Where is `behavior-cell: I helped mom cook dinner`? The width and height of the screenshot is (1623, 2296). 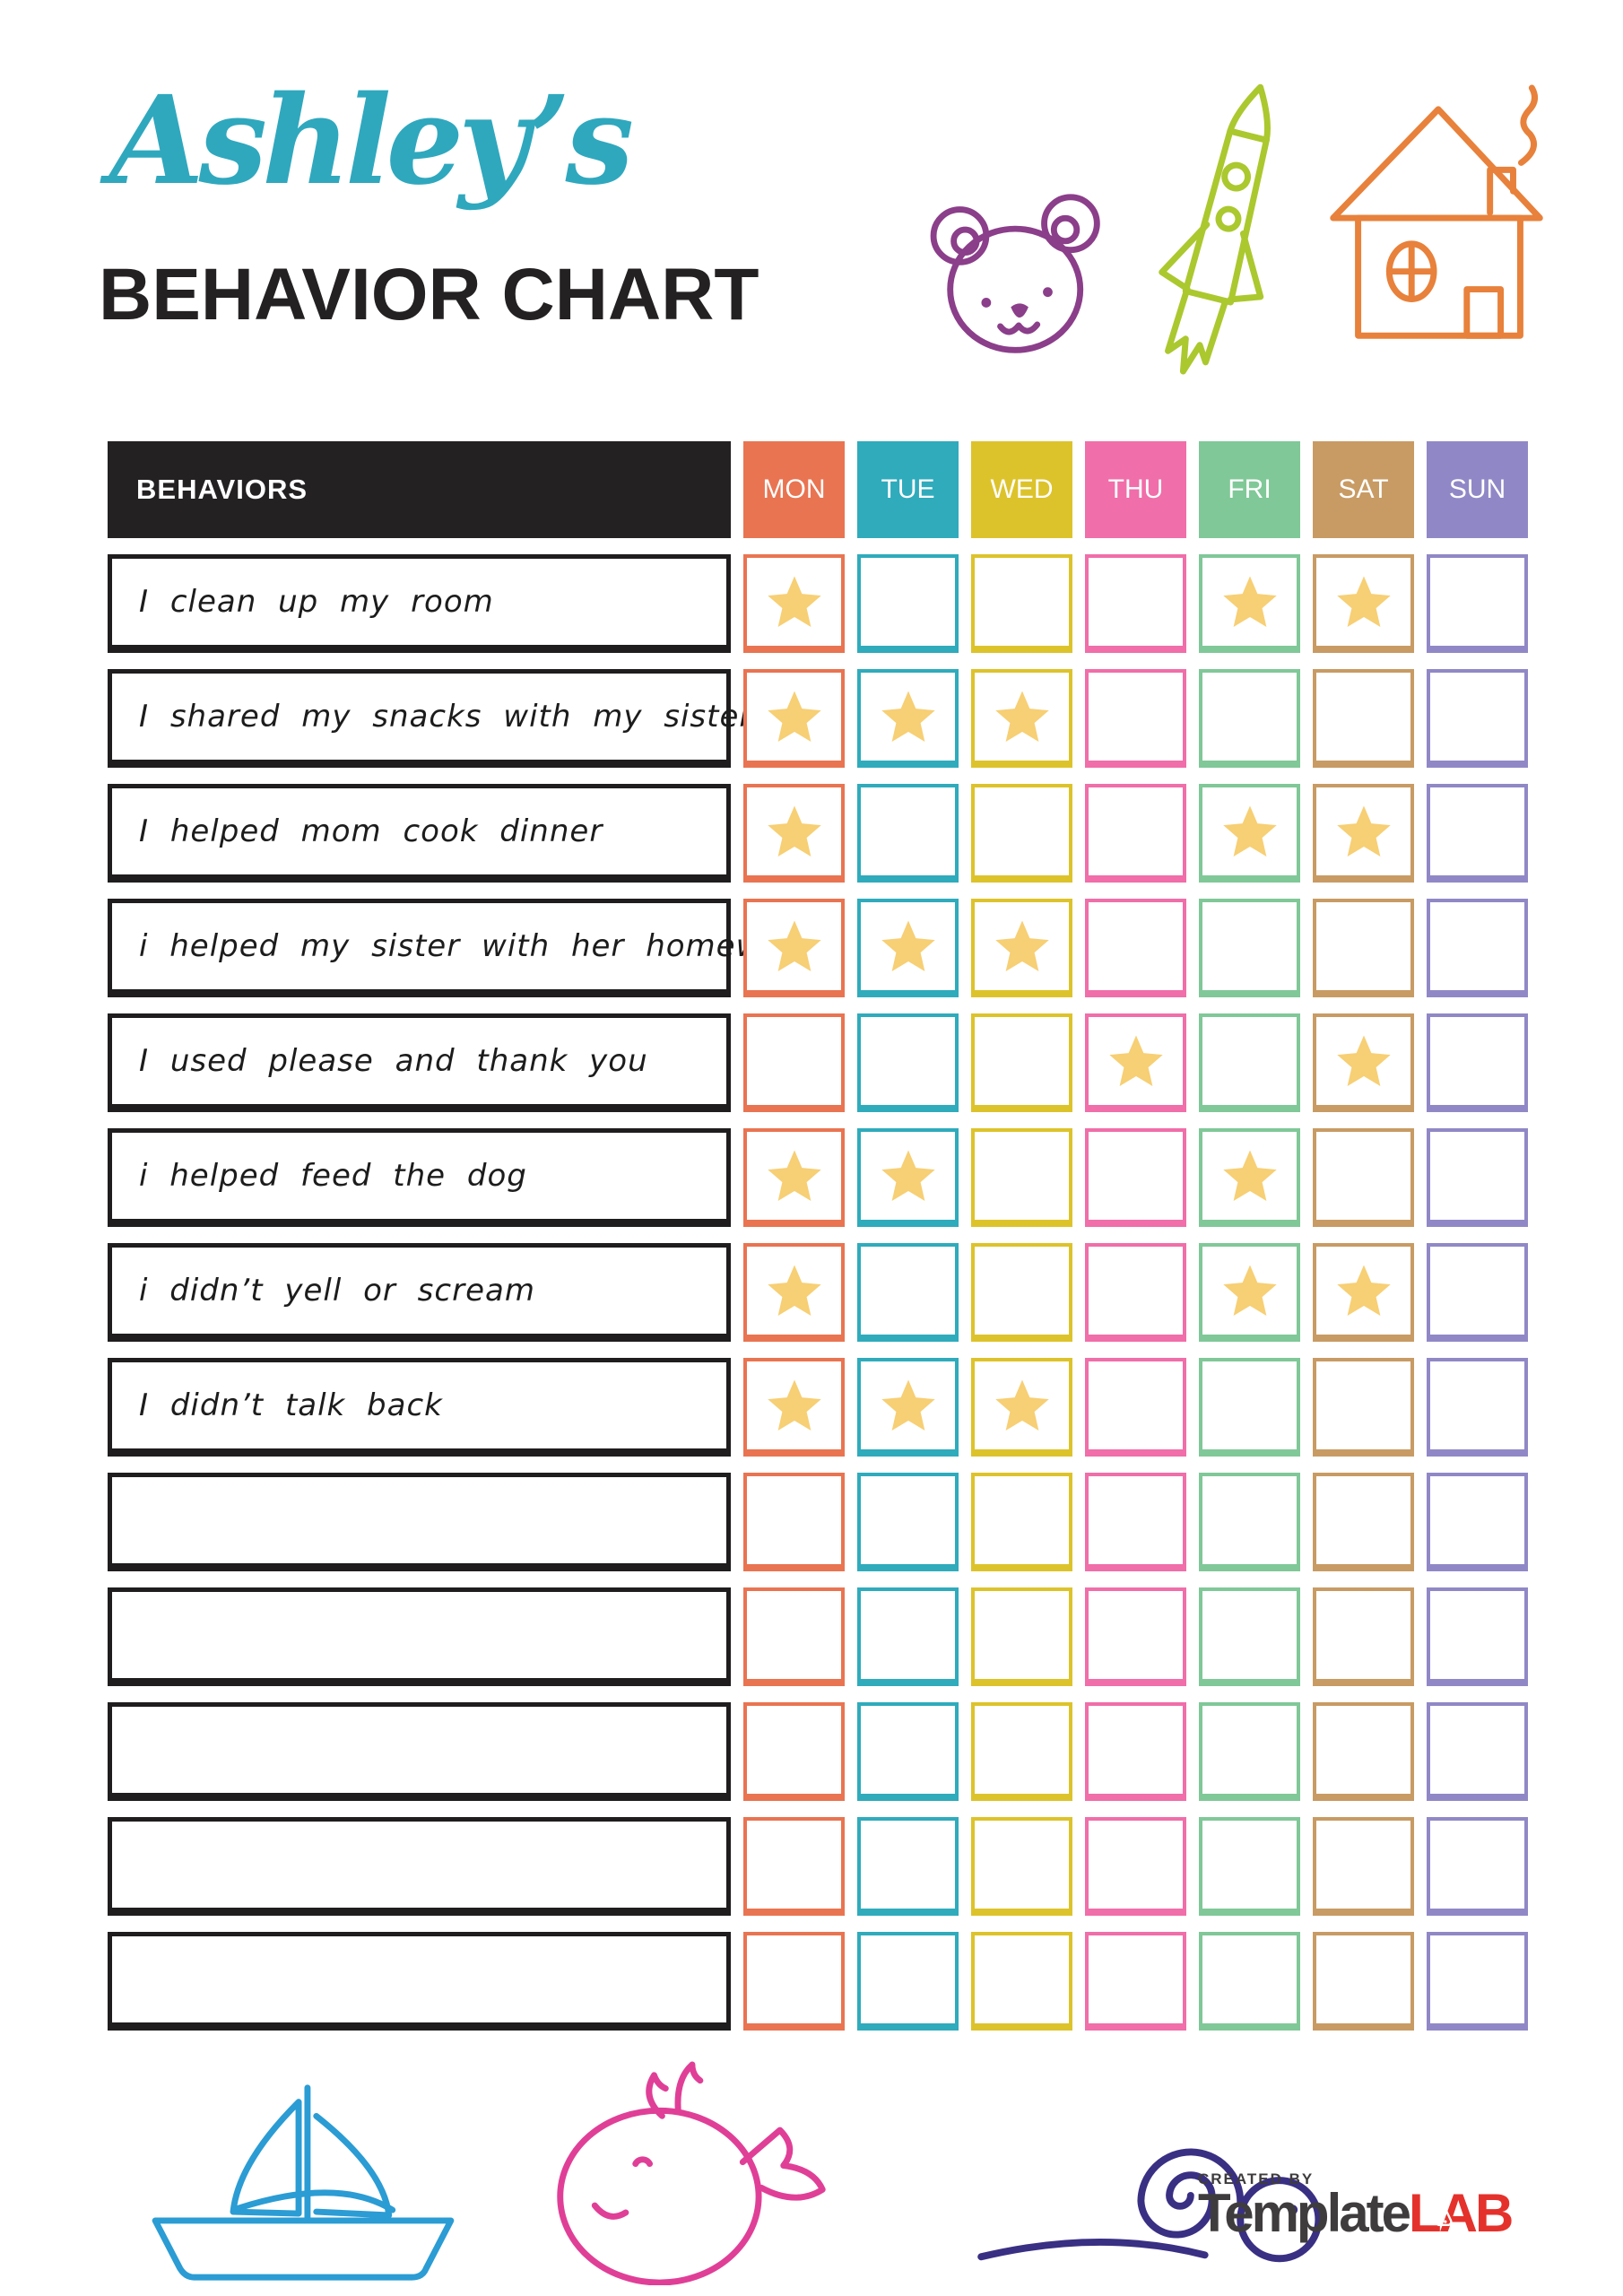
behavior-cell: I helped mom cook dinner is located at coordinates (419, 833).